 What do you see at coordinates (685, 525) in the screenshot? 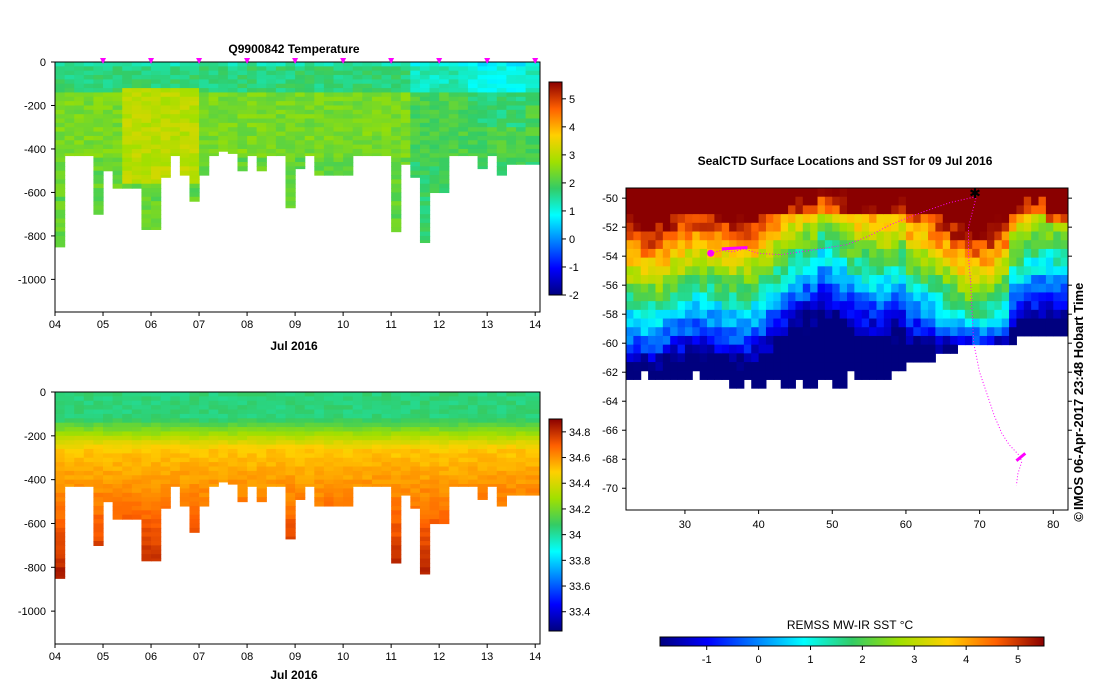
I see `map-xtick-label: 30` at bounding box center [685, 525].